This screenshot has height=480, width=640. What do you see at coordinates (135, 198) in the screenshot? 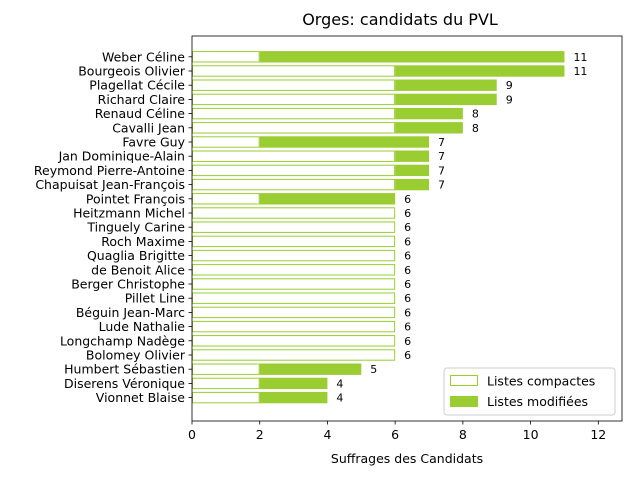
I see `category-label: Pointet François` at bounding box center [135, 198].